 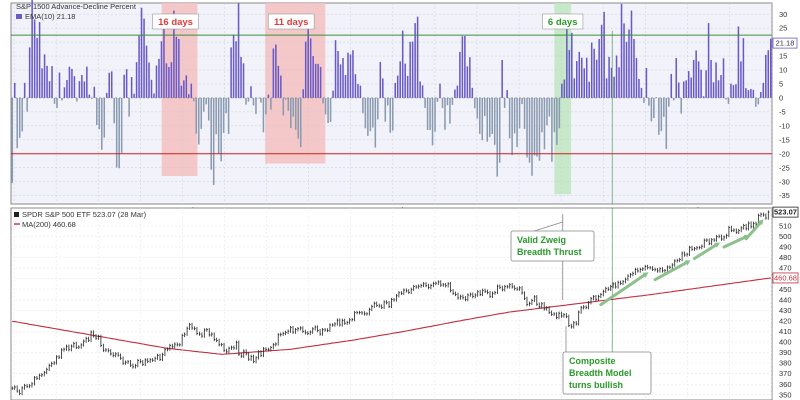 I want to click on price-legend-title: SPDR S&P 500 ETF 523.07 (28 Mar), so click(x=84, y=214).